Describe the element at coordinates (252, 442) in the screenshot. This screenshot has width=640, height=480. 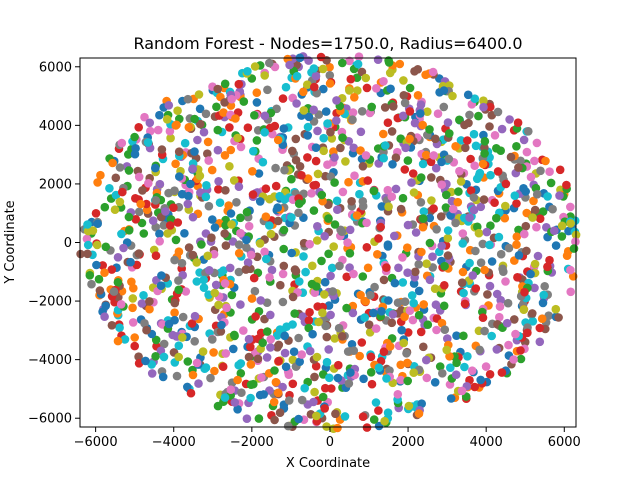
I see `x-tick-label: −2000` at that location.